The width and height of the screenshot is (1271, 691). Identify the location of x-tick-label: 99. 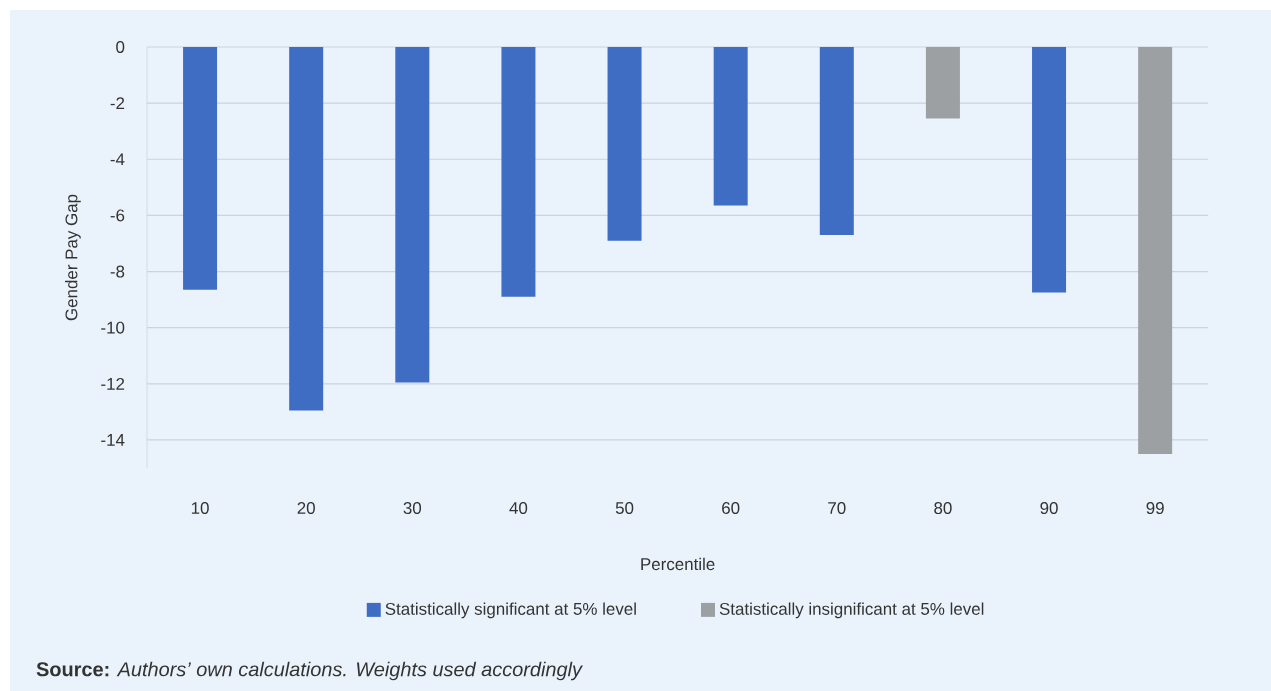
(1155, 508).